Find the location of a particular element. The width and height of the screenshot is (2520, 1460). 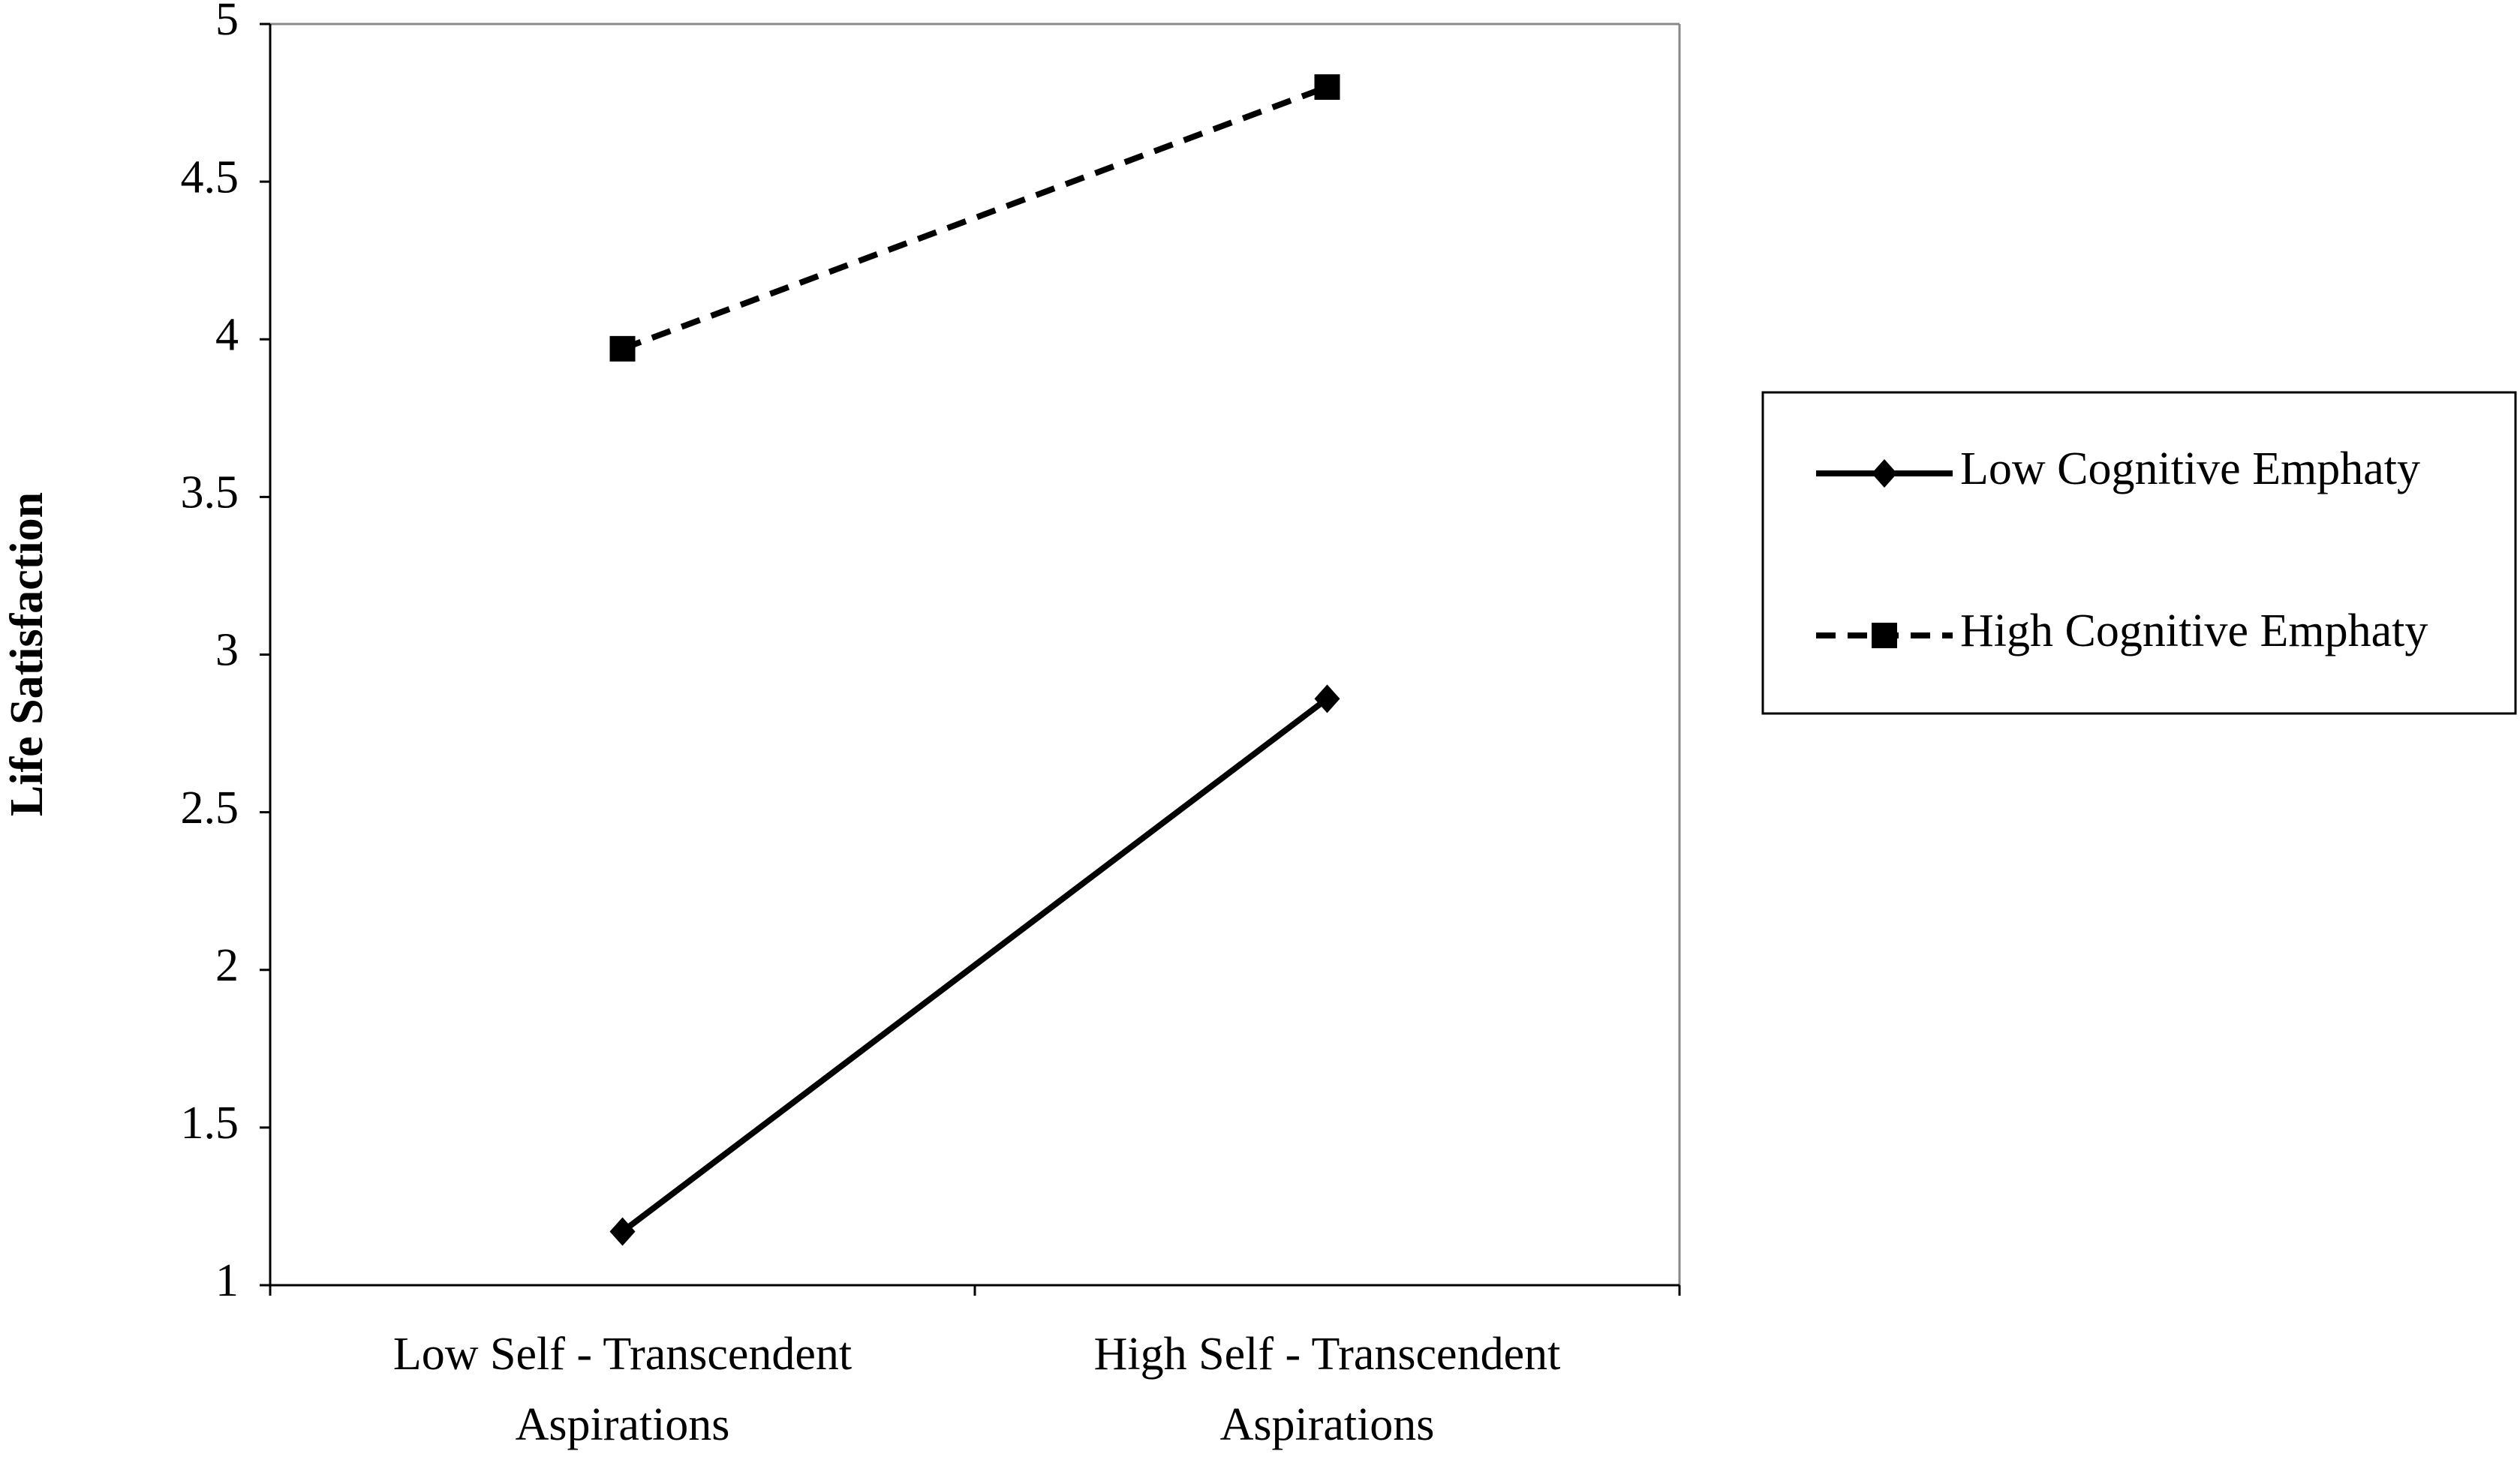

y-axis-title: Life Satisfaction is located at coordinates (27, 654).